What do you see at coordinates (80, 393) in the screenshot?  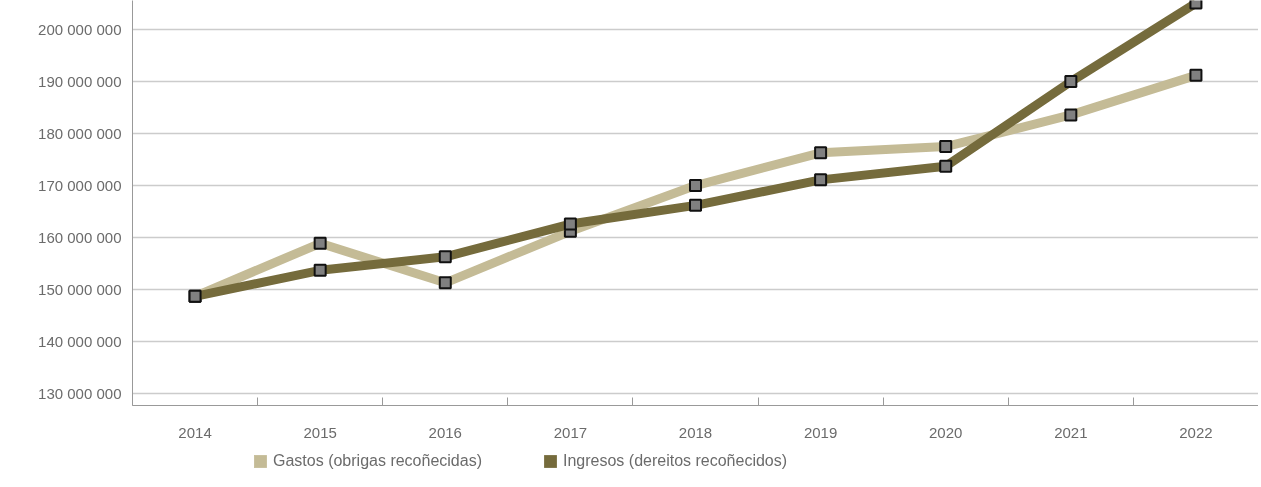 I see `y-tick-label: 130 000 000` at bounding box center [80, 393].